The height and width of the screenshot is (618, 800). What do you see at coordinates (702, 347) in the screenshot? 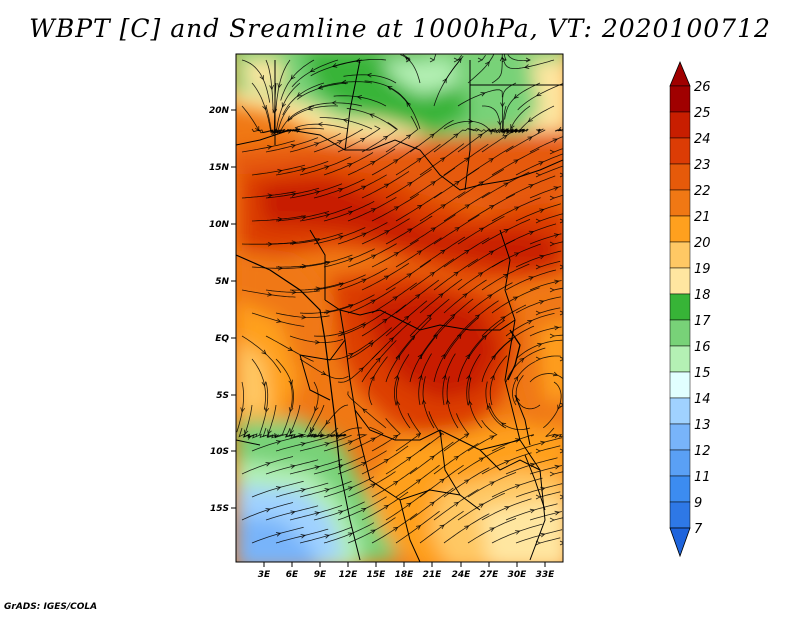
I see `colorbar-label: 16` at bounding box center [702, 347].